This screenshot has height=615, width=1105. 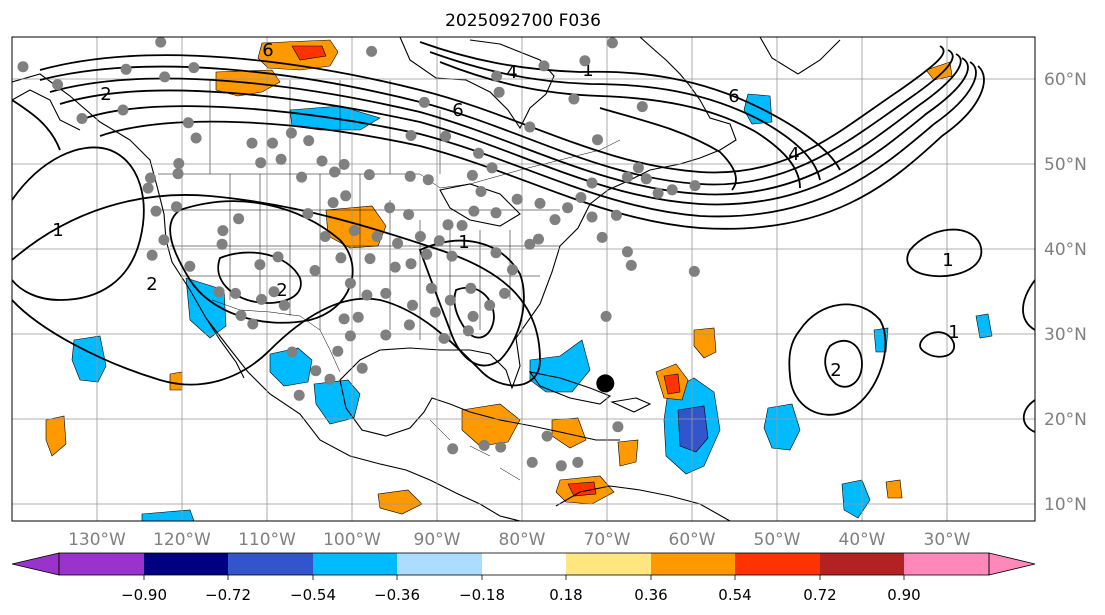 What do you see at coordinates (352, 540) in the screenshot?
I see `lon-tick-label: 100°W` at bounding box center [352, 540].